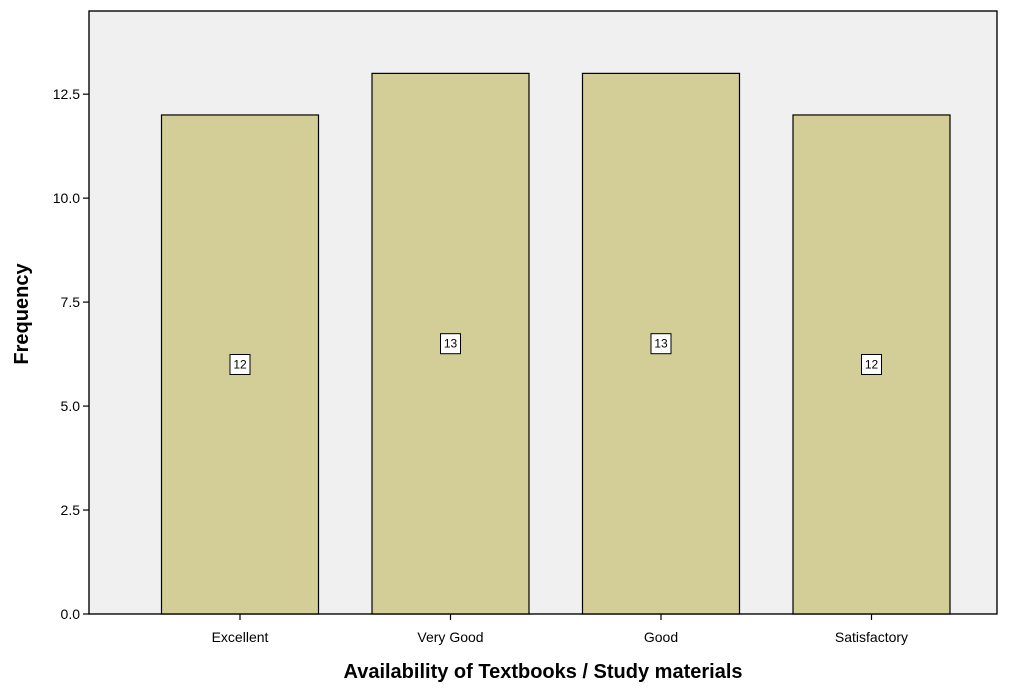 Image resolution: width=1014 pixels, height=691 pixels. What do you see at coordinates (560, 629) in the screenshot?
I see `x-axis-ticks: Excellent Very Good Good Satisfactory` at bounding box center [560, 629].